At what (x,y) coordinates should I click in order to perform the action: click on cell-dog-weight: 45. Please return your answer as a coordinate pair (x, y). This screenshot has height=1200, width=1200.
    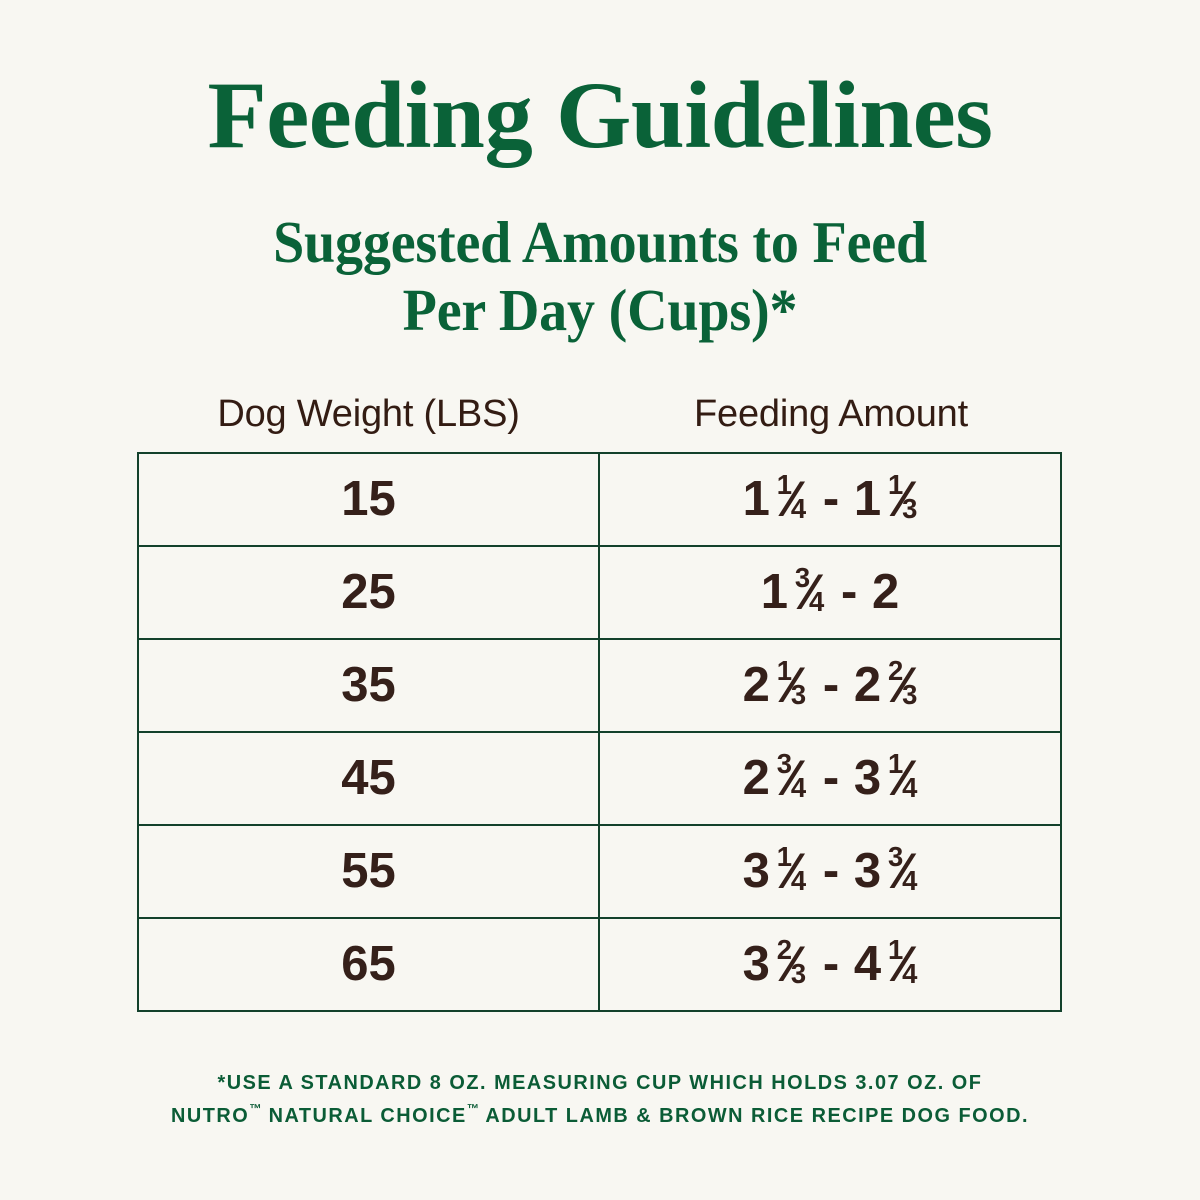
    Looking at the image, I should click on (369, 778).